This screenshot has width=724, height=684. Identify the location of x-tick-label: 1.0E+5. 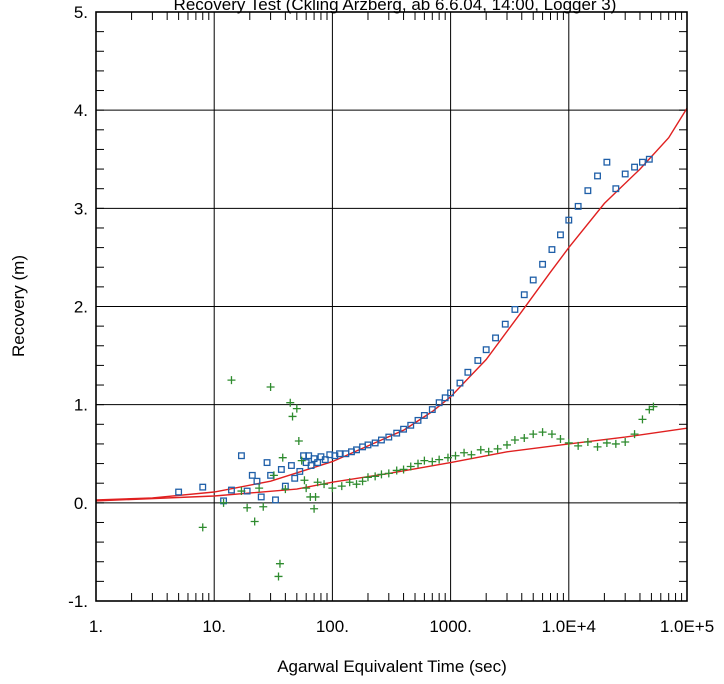
(687, 626).